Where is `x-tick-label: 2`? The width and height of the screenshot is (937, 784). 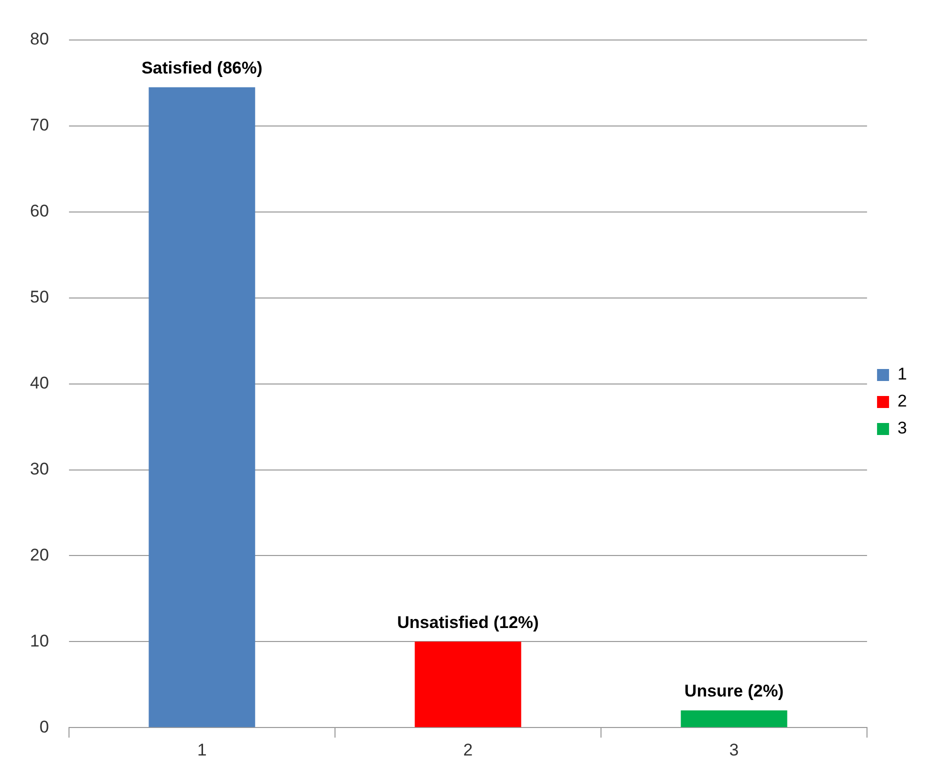 x-tick-label: 2 is located at coordinates (468, 750).